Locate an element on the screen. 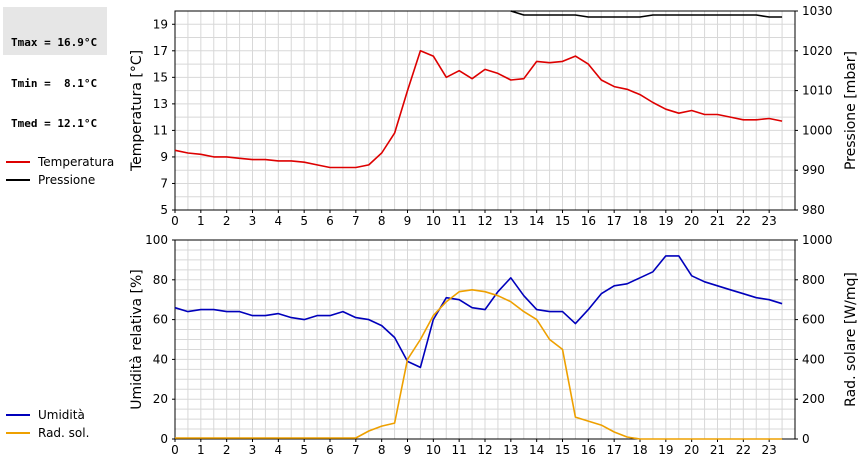 The image size is (860, 460). y-right-tick-label: 200 is located at coordinates (813, 399).